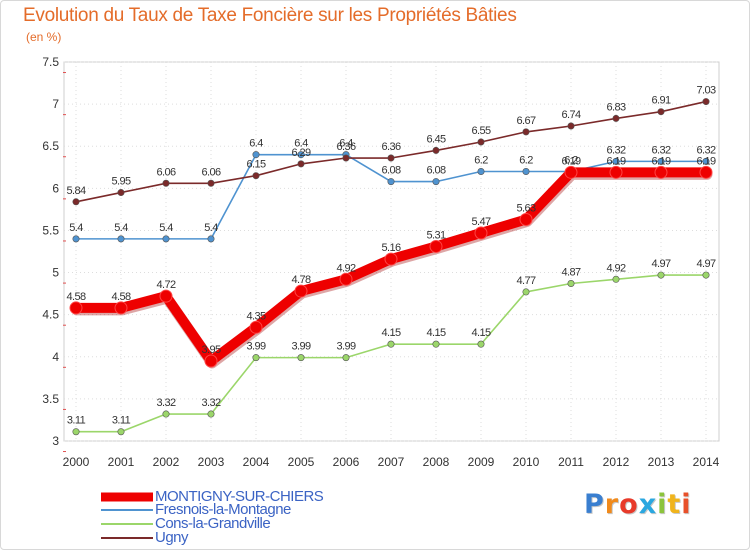  What do you see at coordinates (435, 333) in the screenshot?
I see `data-label: 4.15` at bounding box center [435, 333].